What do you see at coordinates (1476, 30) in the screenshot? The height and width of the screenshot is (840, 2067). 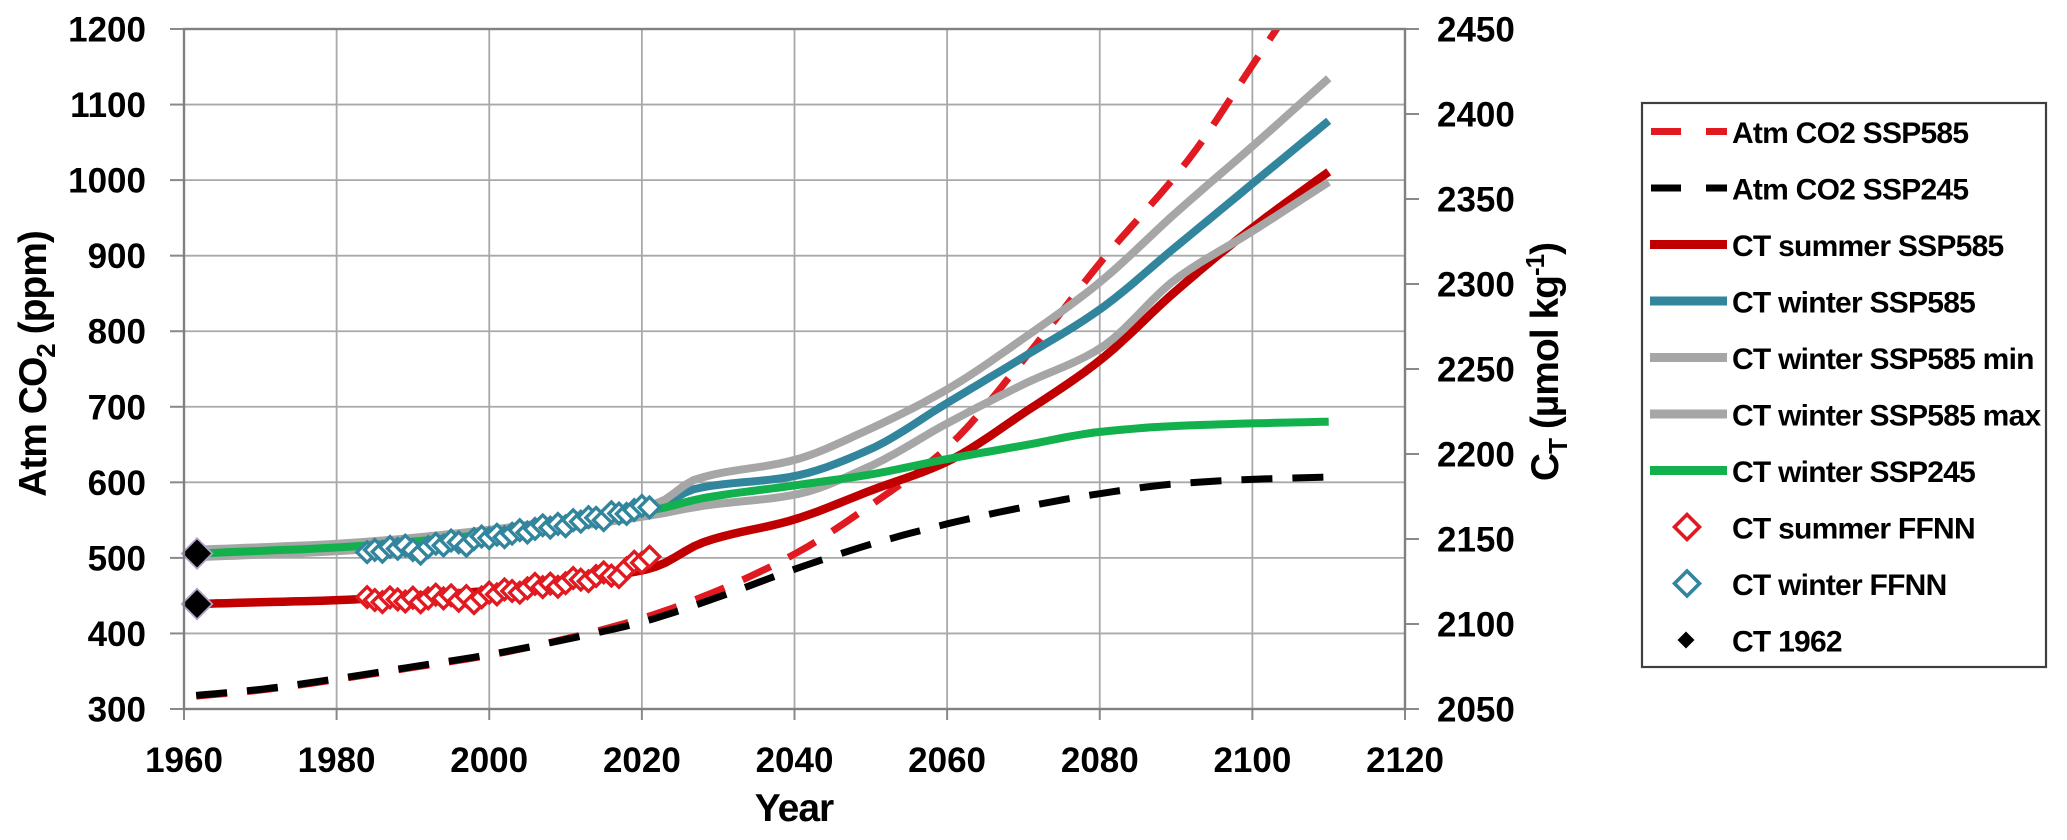 I see `svg-text: 2450` at bounding box center [1476, 30].